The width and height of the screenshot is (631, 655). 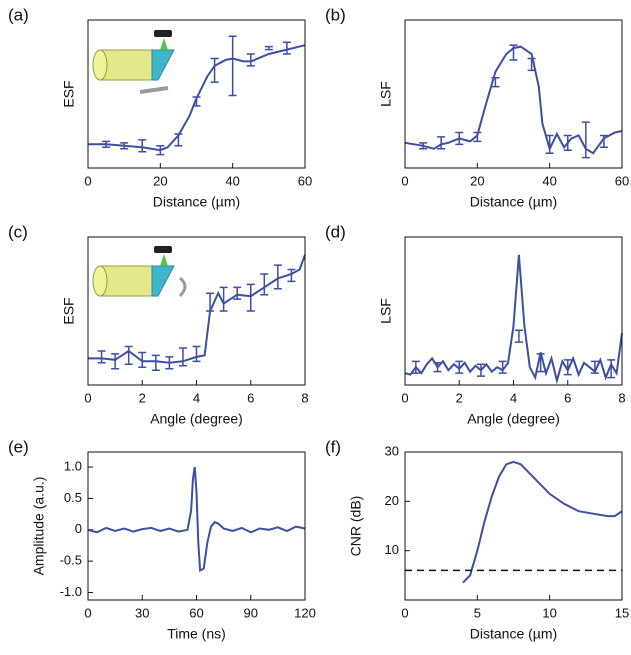 I want to click on x-tick-label: 15, so click(x=622, y=612).